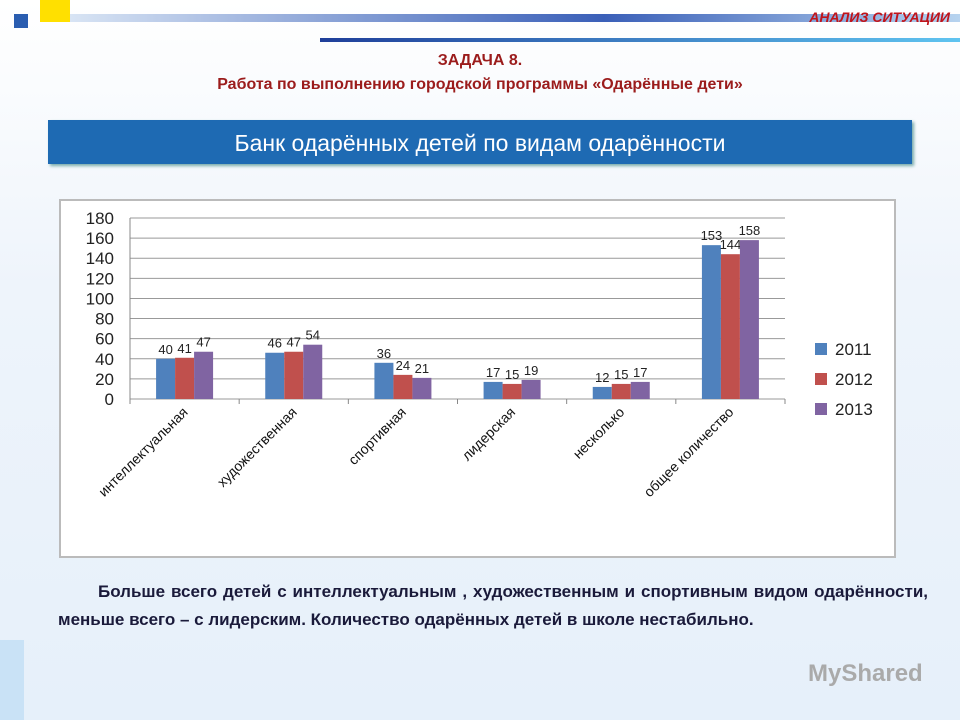 The width and height of the screenshot is (960, 720). Describe the element at coordinates (100, 258) in the screenshot. I see `y-tick-label: 140` at that location.